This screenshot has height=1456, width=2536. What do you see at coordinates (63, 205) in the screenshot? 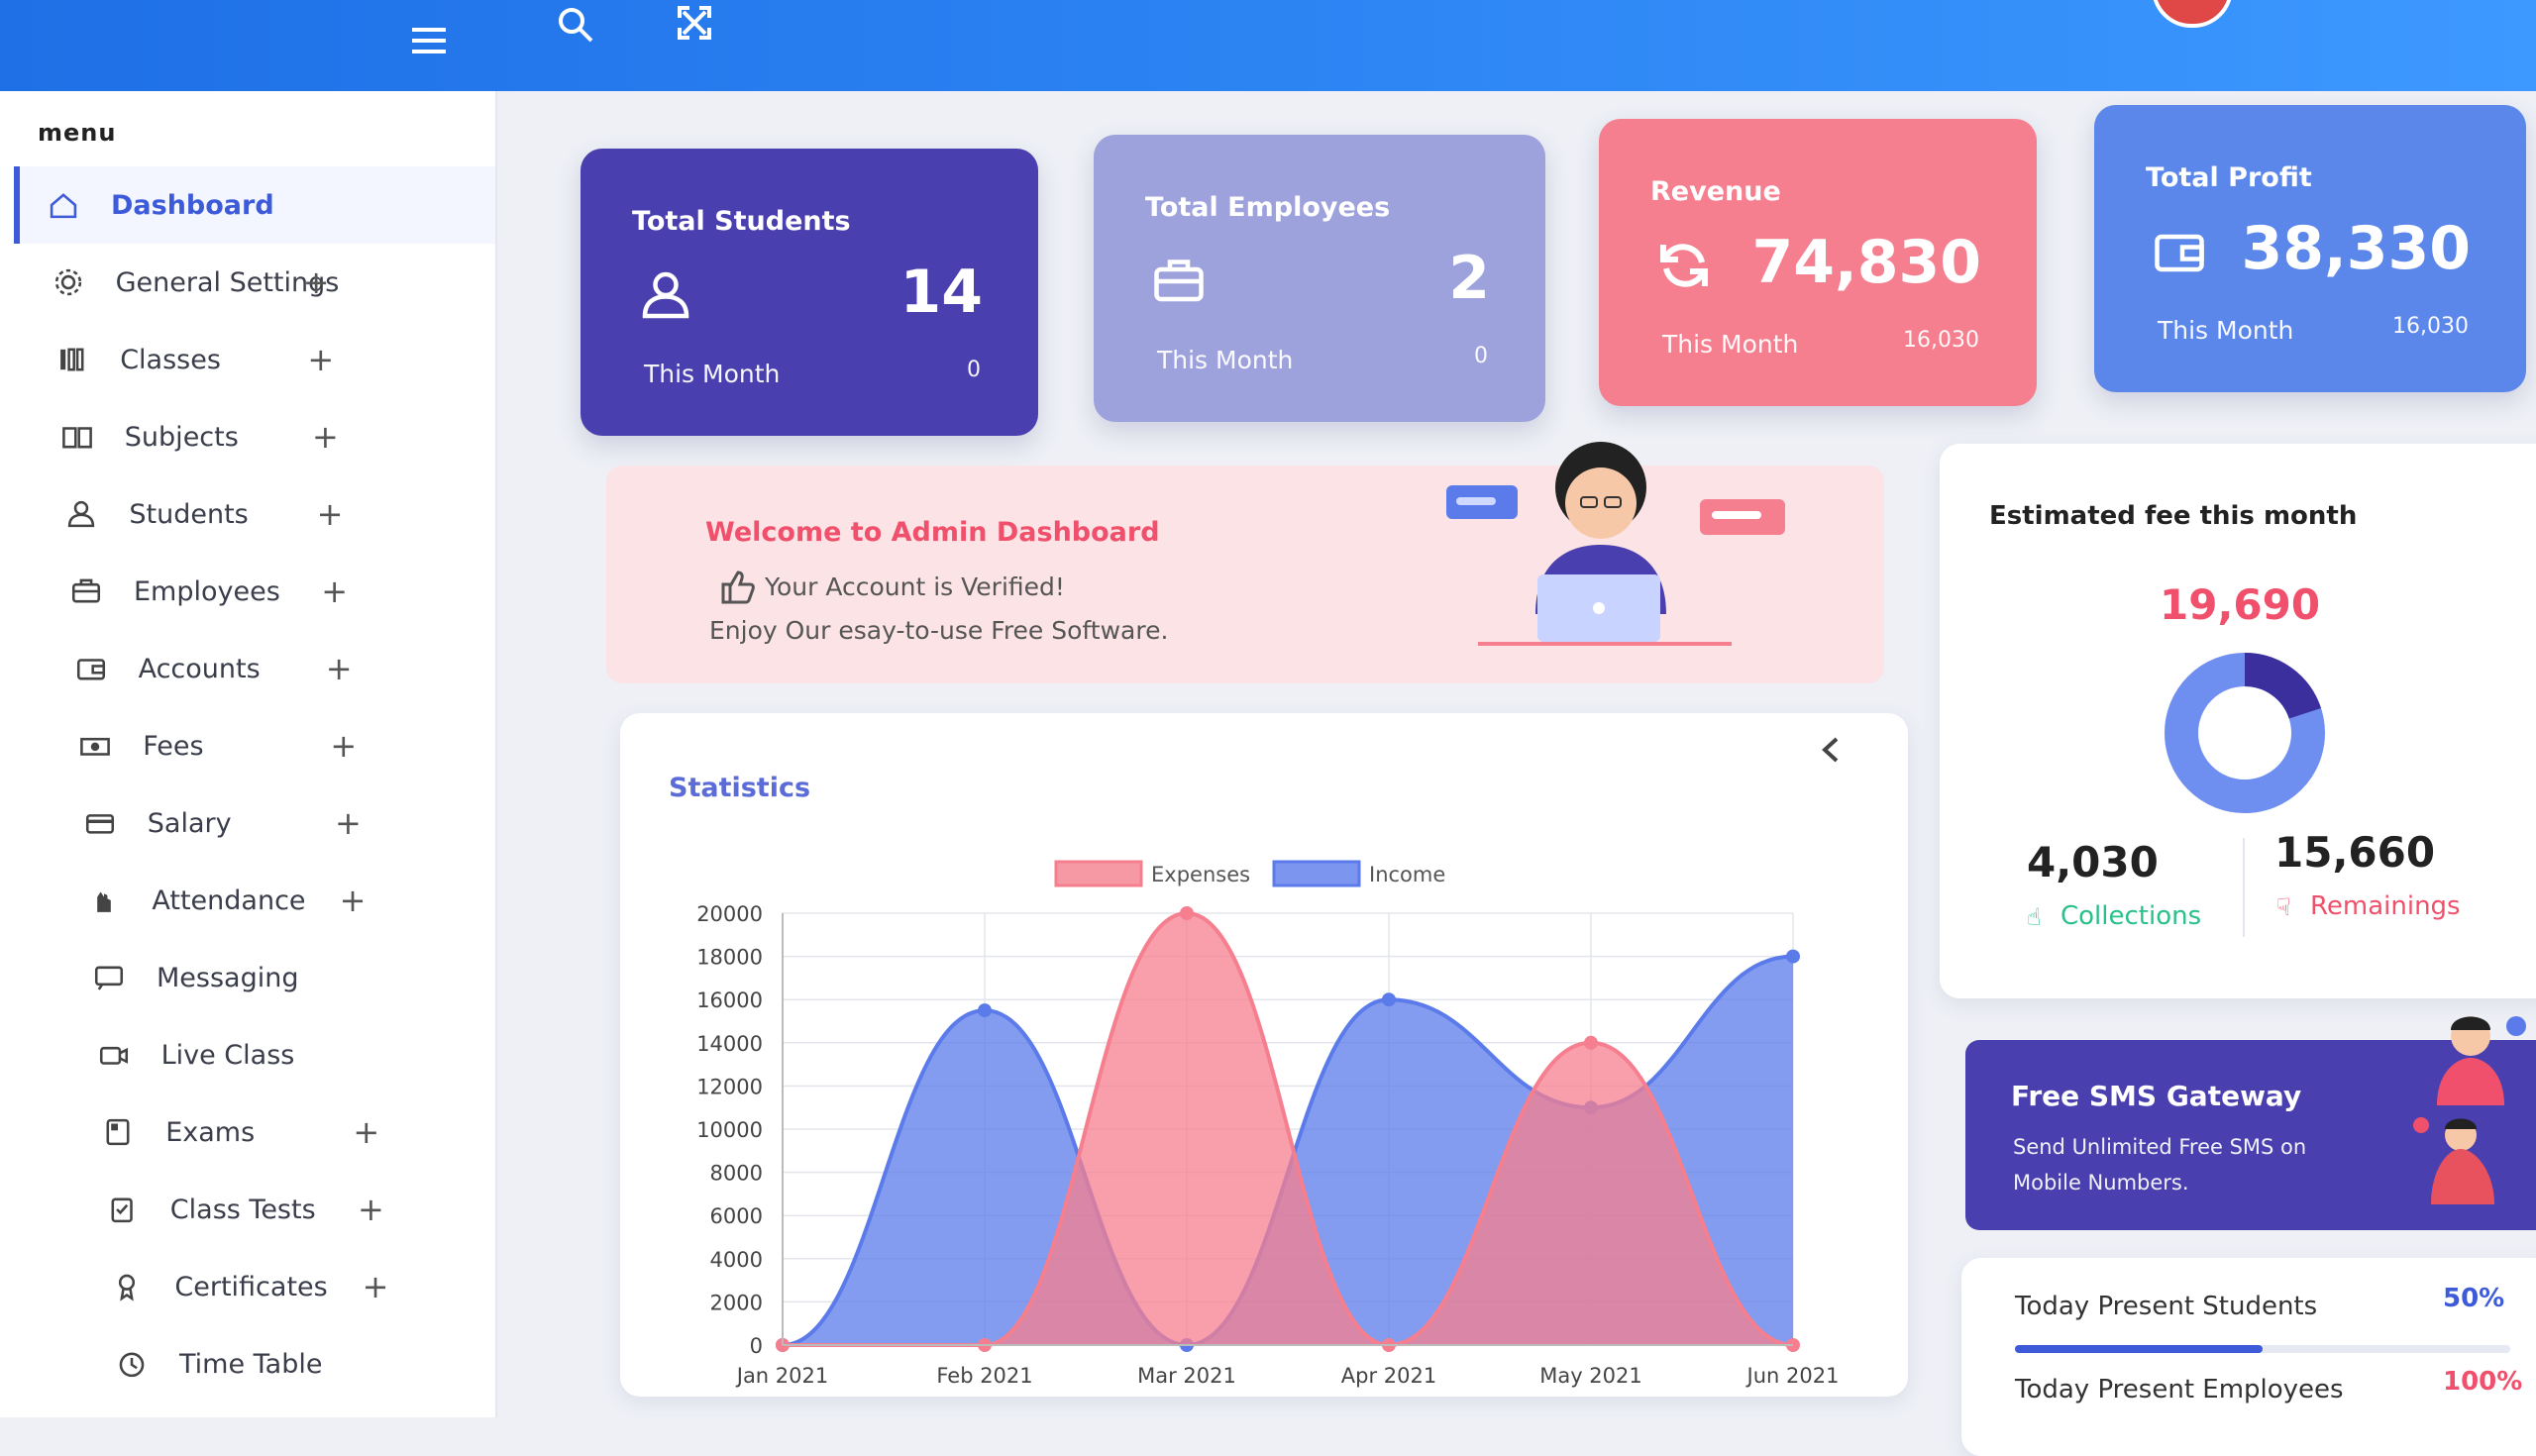
I see `home-icon` at bounding box center [63, 205].